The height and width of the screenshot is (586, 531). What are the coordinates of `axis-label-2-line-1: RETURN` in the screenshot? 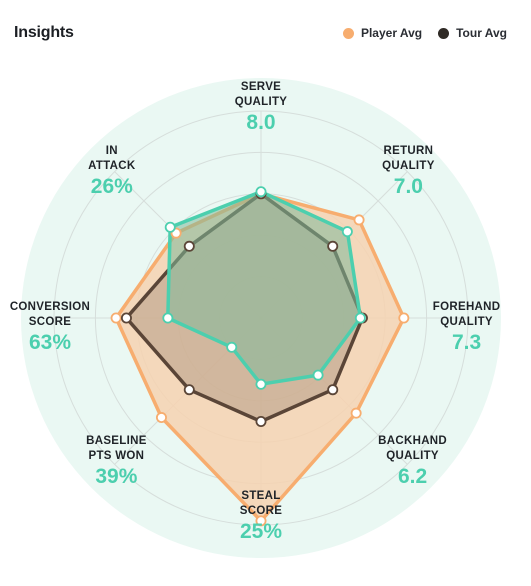 It's located at (409, 151).